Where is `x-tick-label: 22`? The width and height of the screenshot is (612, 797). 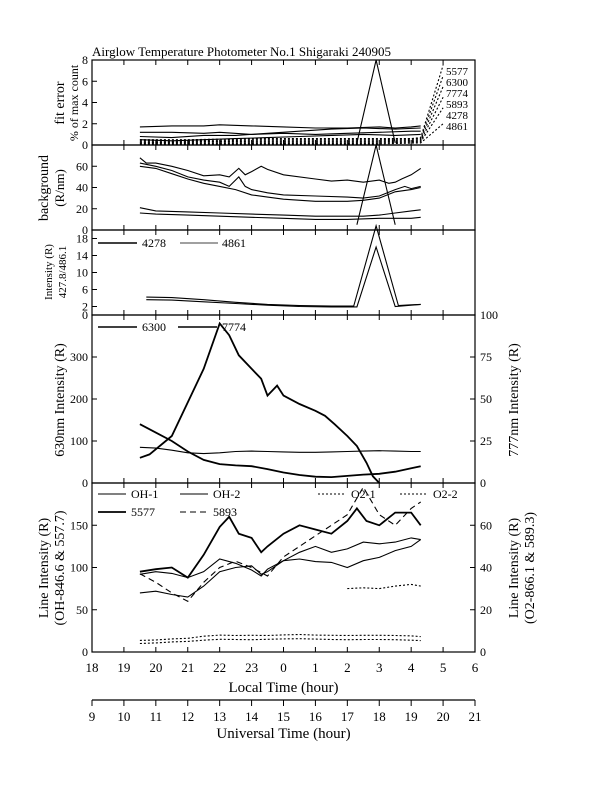
x-tick-label: 22 is located at coordinates (219, 667).